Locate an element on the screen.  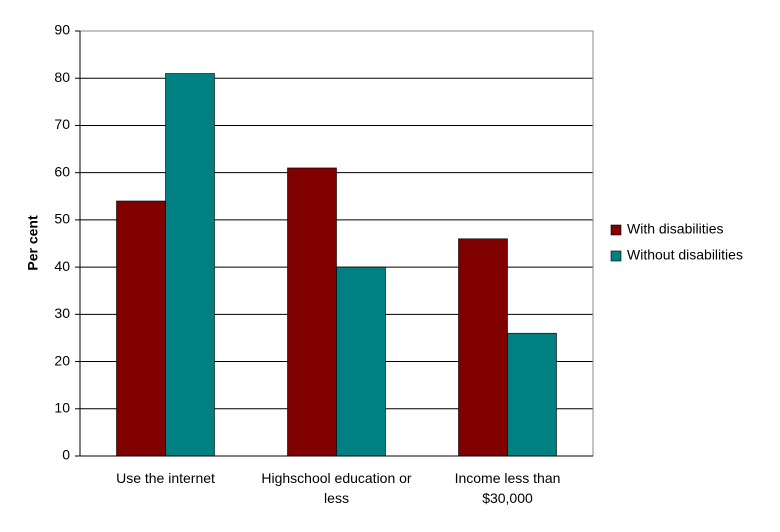
x-tick-label: Use the internet is located at coordinates (165, 478).